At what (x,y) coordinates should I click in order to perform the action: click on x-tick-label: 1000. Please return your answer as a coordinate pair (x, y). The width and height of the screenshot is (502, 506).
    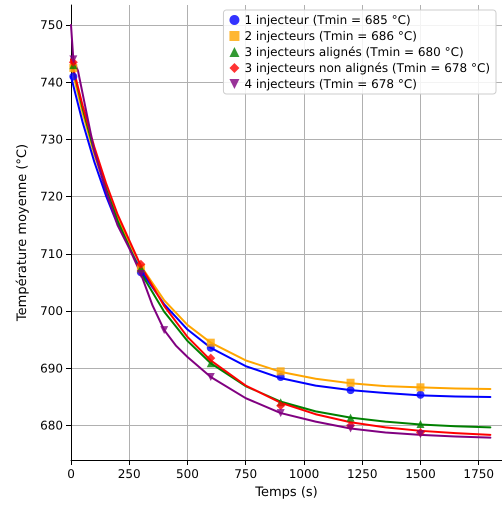
    Looking at the image, I should click on (304, 474).